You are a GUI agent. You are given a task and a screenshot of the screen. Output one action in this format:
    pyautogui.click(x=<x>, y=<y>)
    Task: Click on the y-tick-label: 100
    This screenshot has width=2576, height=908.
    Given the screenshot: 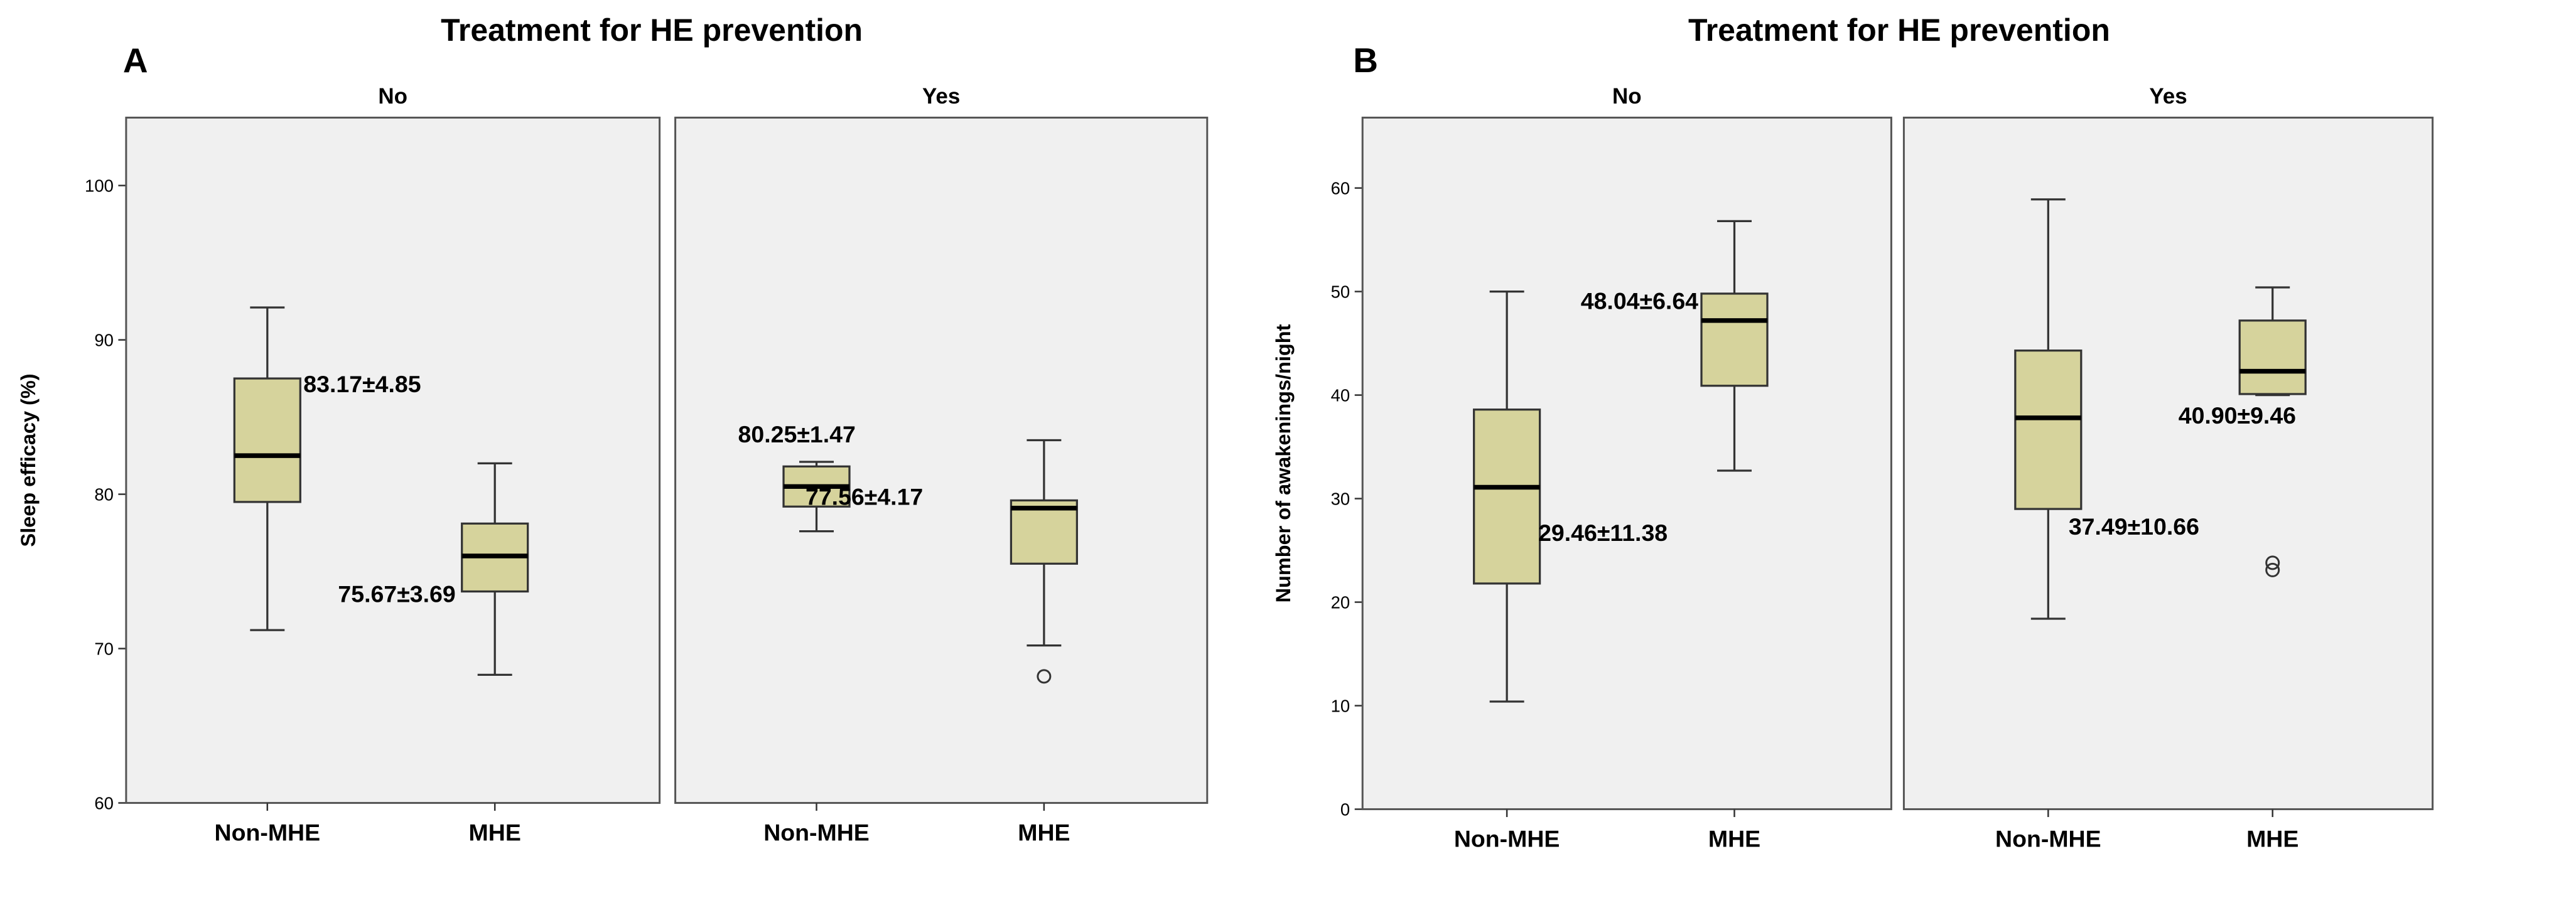 What is the action you would take?
    pyautogui.click(x=99, y=186)
    